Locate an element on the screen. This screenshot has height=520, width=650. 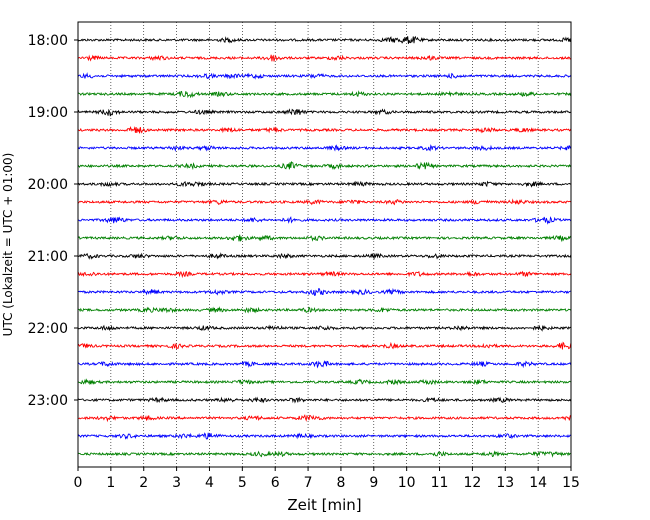
x-tick-label: 14 is located at coordinates (538, 483).